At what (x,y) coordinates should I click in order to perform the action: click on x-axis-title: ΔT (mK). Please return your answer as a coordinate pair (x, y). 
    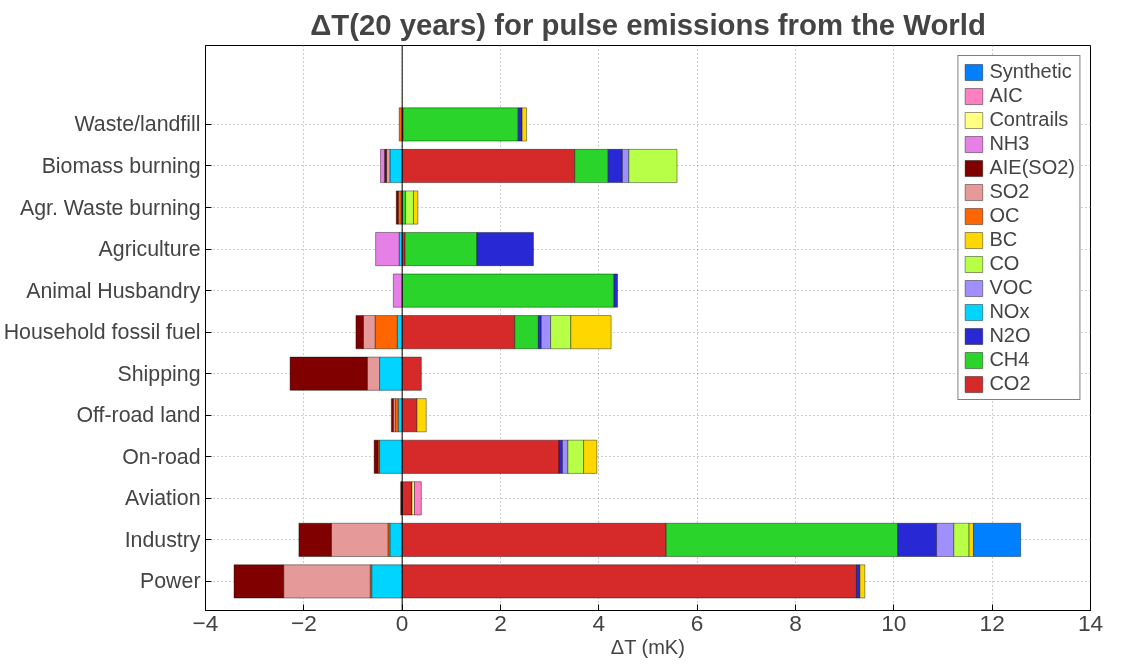
    Looking at the image, I should click on (647, 646).